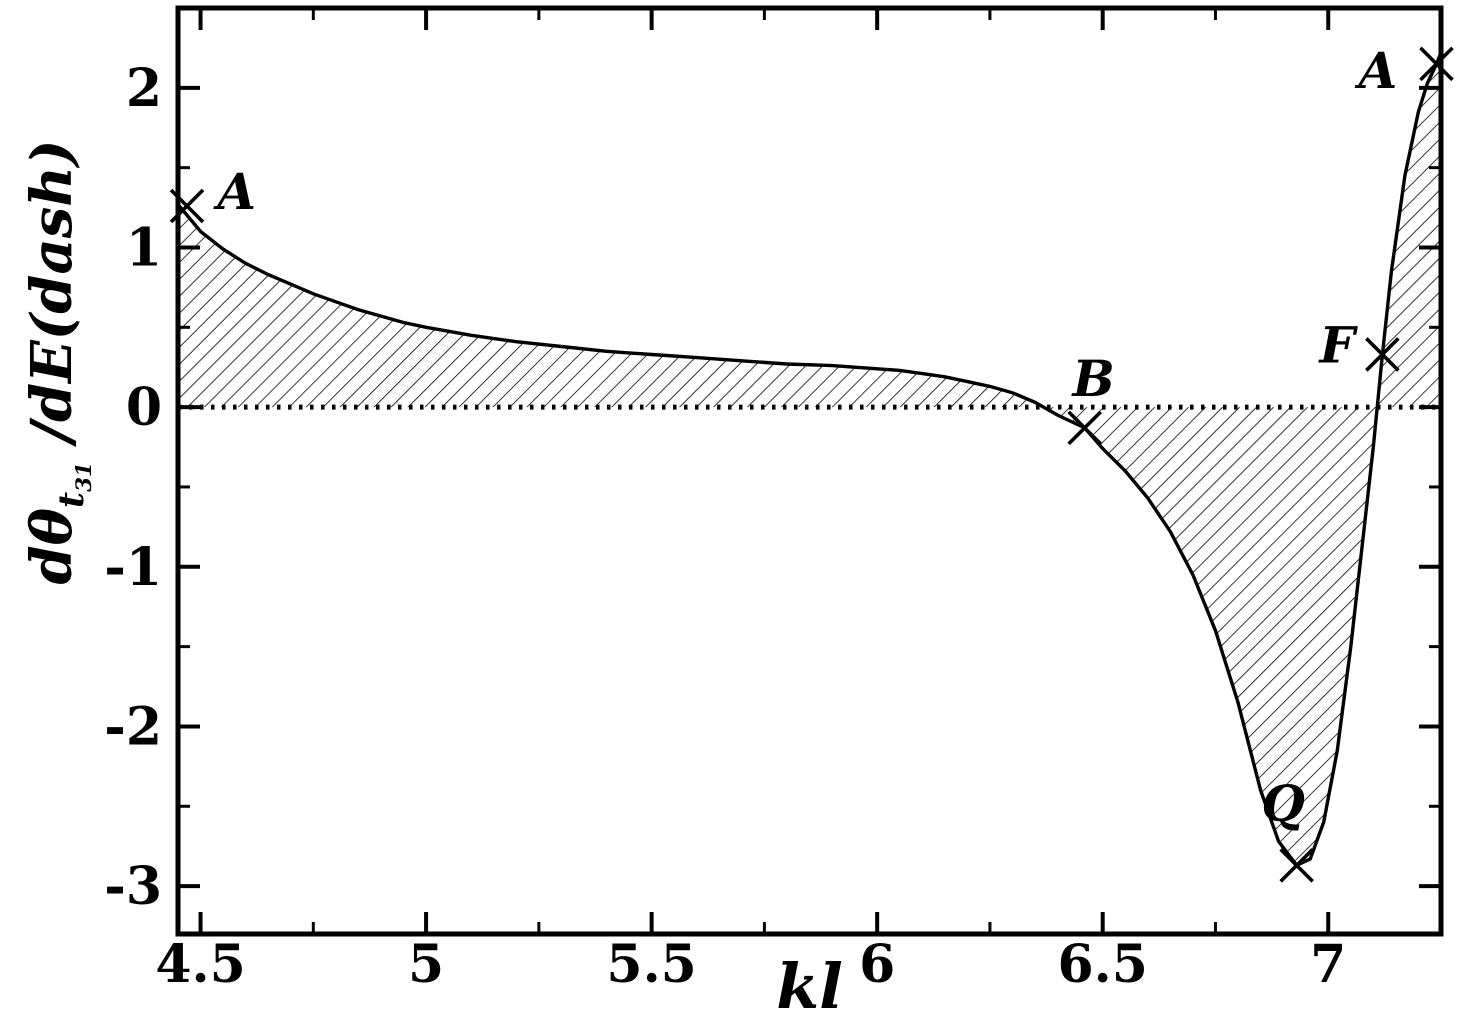  I want to click on marker-label: B, so click(1093, 378).